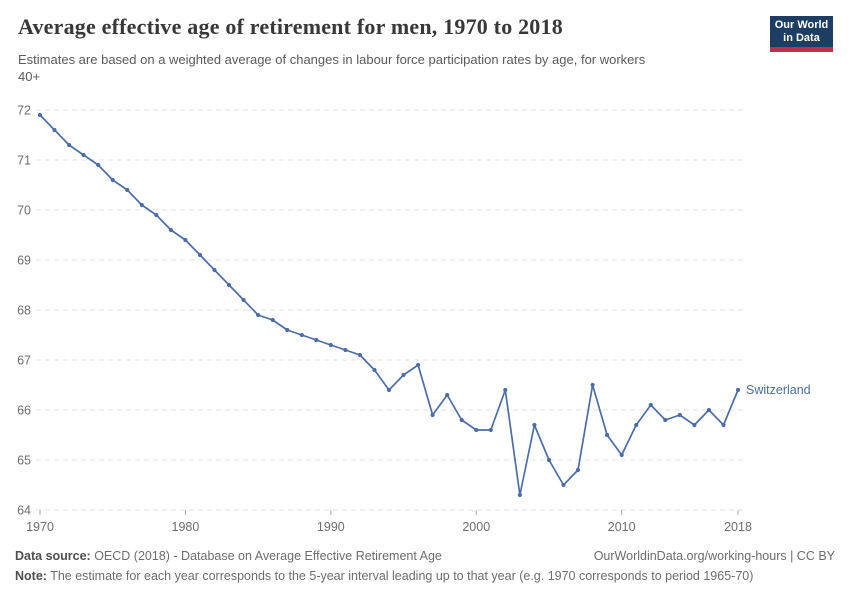 Image resolution: width=850 pixels, height=600 pixels. Describe the element at coordinates (24, 211) in the screenshot. I see `y-axis-label: 70` at that location.